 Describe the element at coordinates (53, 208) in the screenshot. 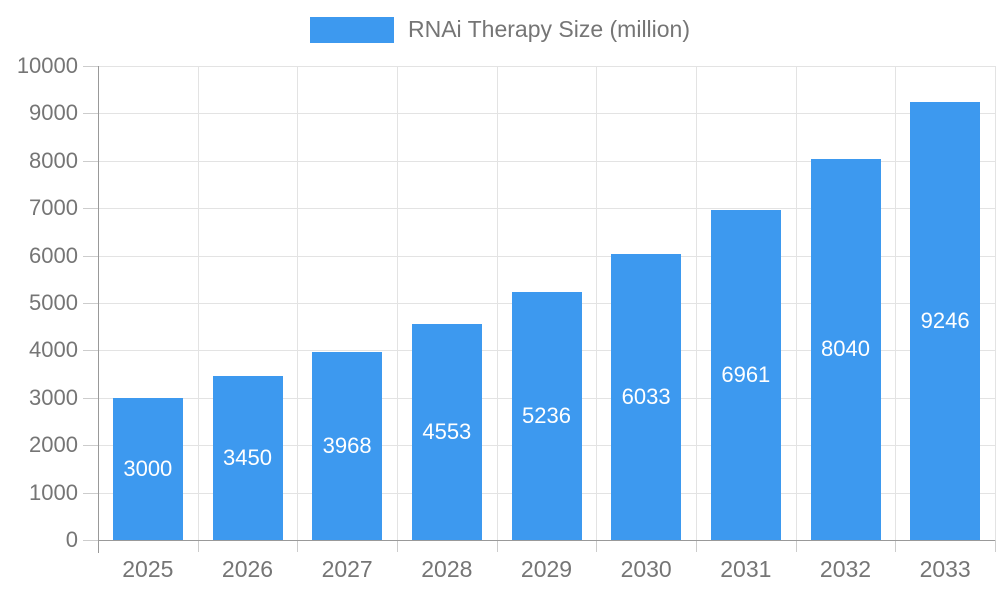

I see `y-axis-label: 7000` at that location.